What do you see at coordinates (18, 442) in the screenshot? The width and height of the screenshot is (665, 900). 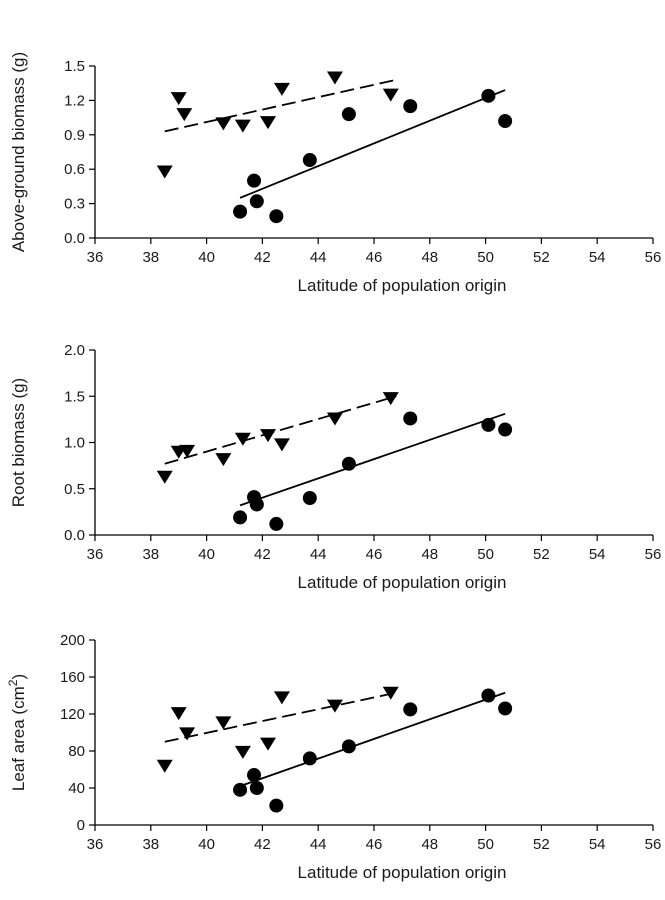 I see `y-axis-title-text: Root biomass (g)` at bounding box center [18, 442].